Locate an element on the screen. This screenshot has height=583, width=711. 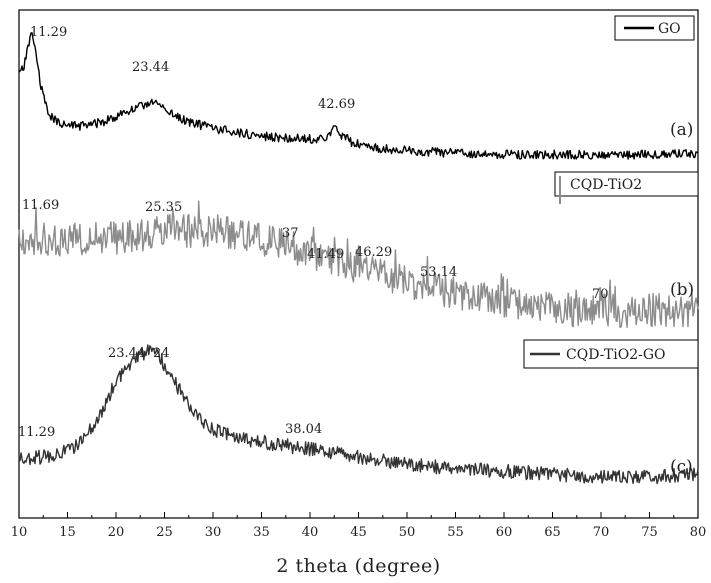
x-tick-label: 55 is located at coordinates (455, 532).